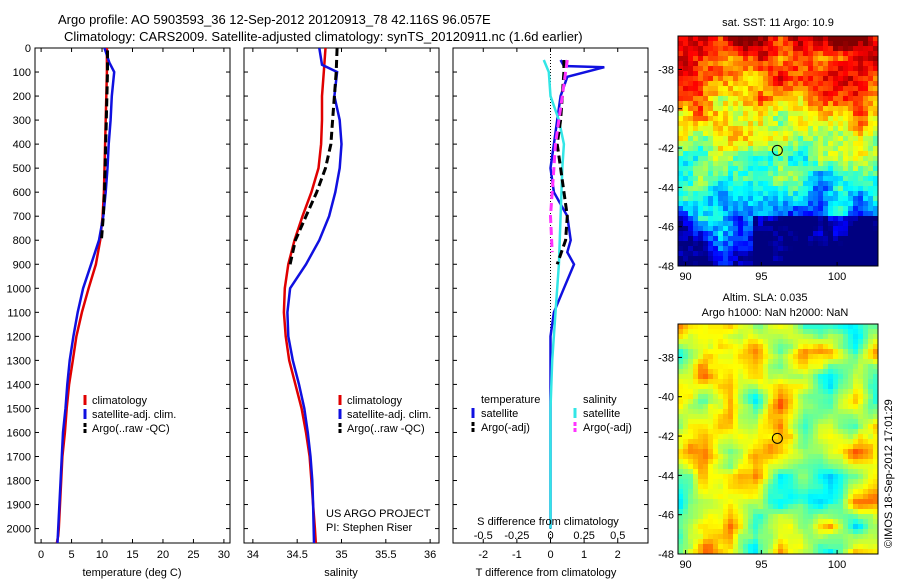  I want to click on lat-tick-label: -38, so click(666, 70).